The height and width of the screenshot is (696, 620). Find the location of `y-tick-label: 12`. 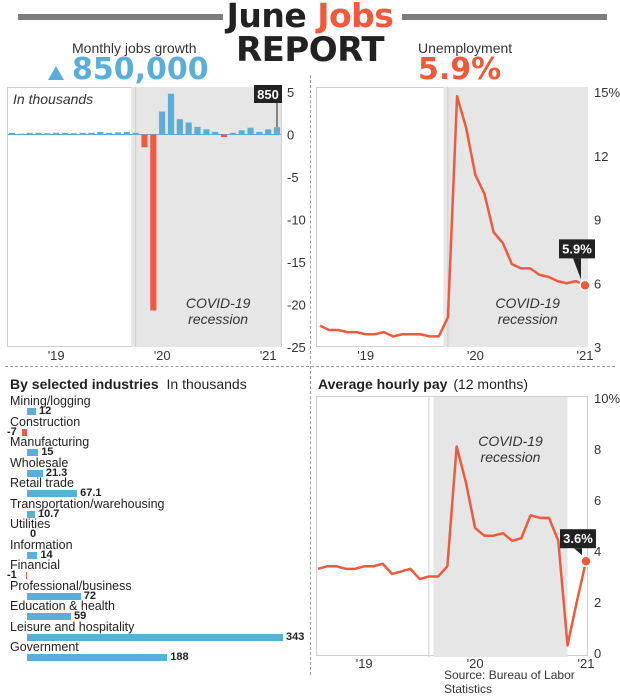

y-tick-label: 12 is located at coordinates (601, 156).